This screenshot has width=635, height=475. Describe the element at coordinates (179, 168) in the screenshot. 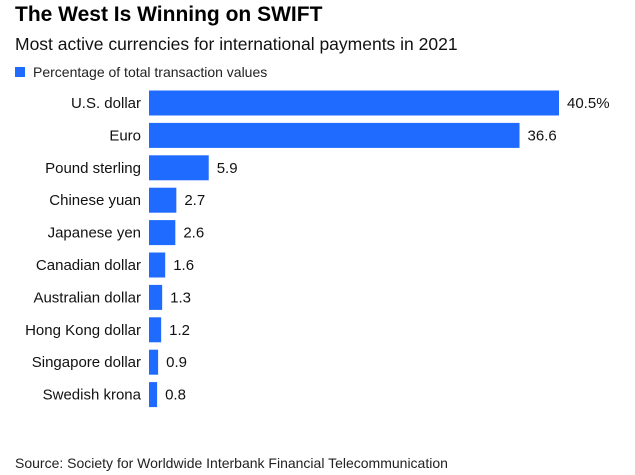

I see `bar-pound-sterling` at that location.